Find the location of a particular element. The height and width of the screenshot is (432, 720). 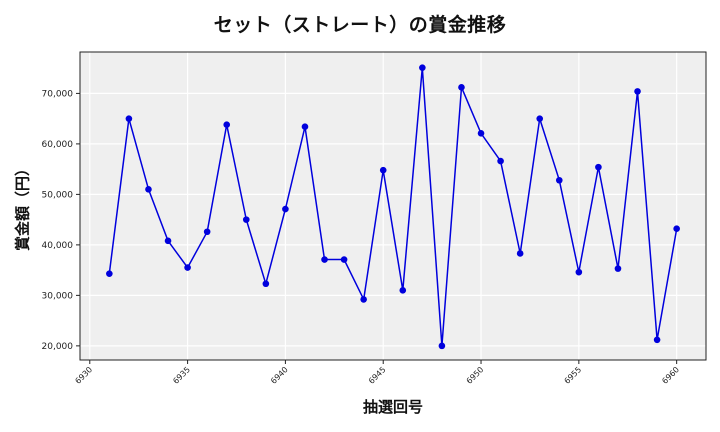

y-tick-label: 50,000 is located at coordinates (58, 195).